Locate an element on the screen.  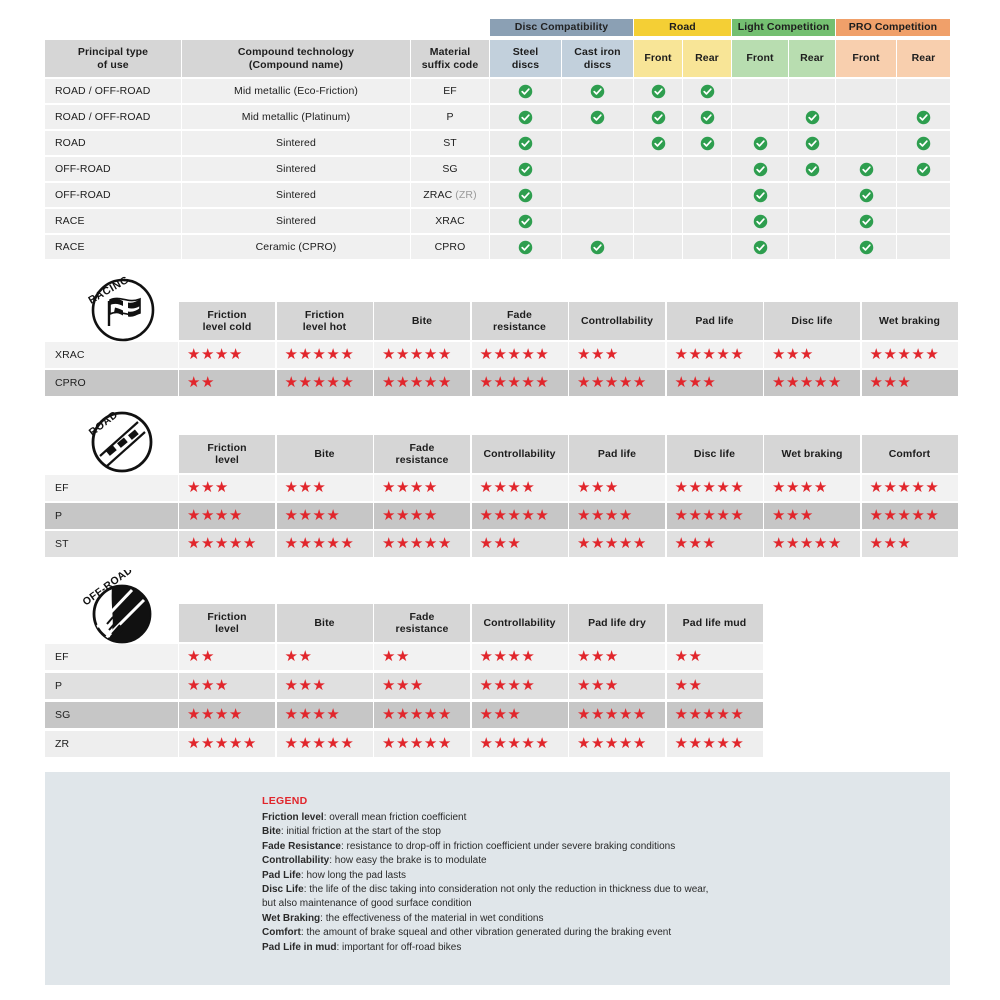
offroad-badge: OFF-ROAD is located at coordinates (116, 605).